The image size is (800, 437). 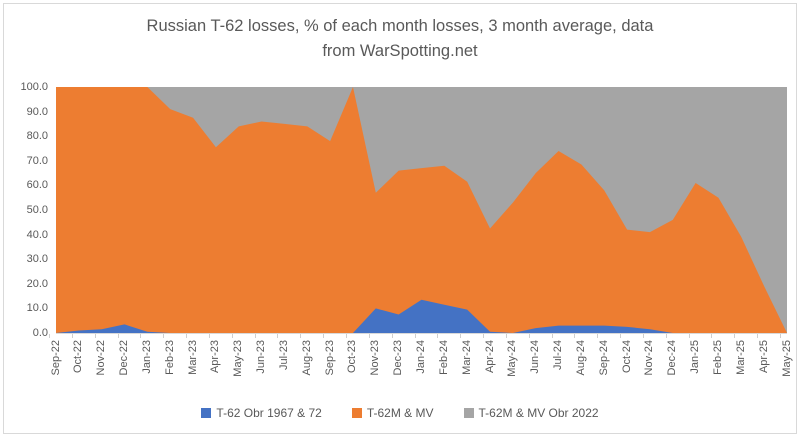 What do you see at coordinates (421, 333) in the screenshot?
I see `x-axis-line` at bounding box center [421, 333].